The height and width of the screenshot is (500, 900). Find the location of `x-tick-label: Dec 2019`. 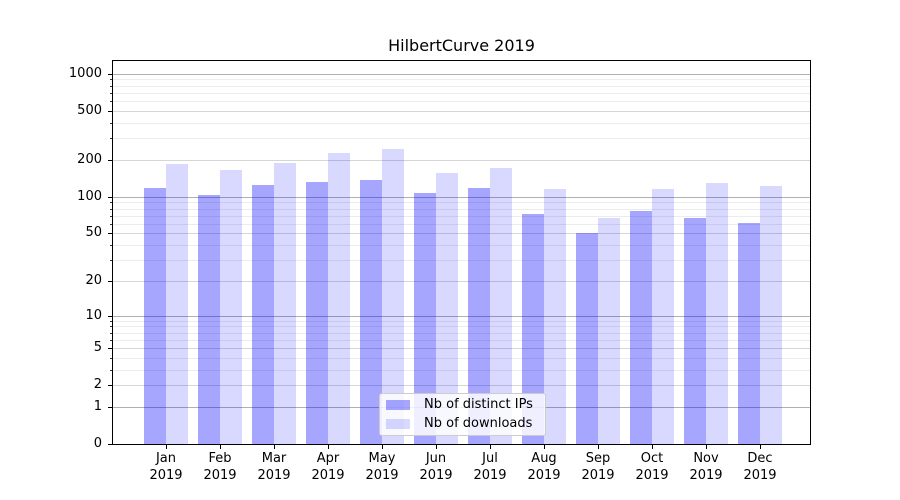

x-tick-label: Dec 2019 is located at coordinates (760, 467).